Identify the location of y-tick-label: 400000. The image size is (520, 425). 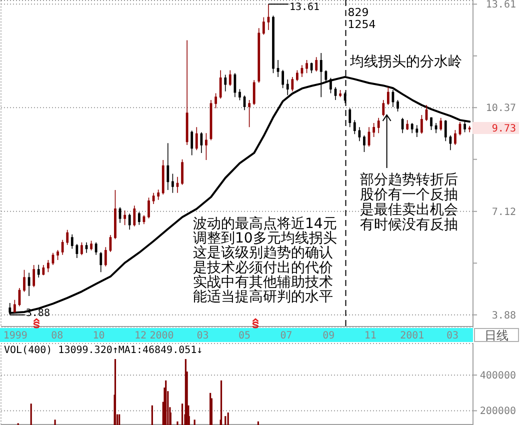
(498, 376).